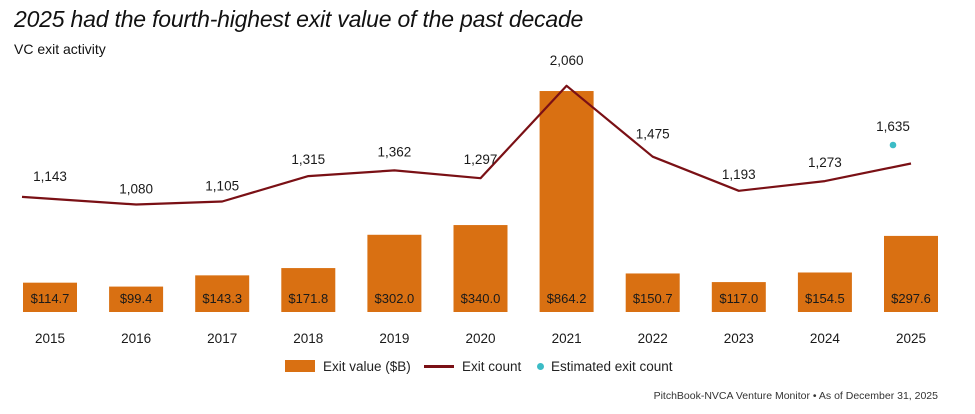 The height and width of the screenshot is (414, 975). What do you see at coordinates (136, 338) in the screenshot?
I see `x-tick-2016: 2016` at bounding box center [136, 338].